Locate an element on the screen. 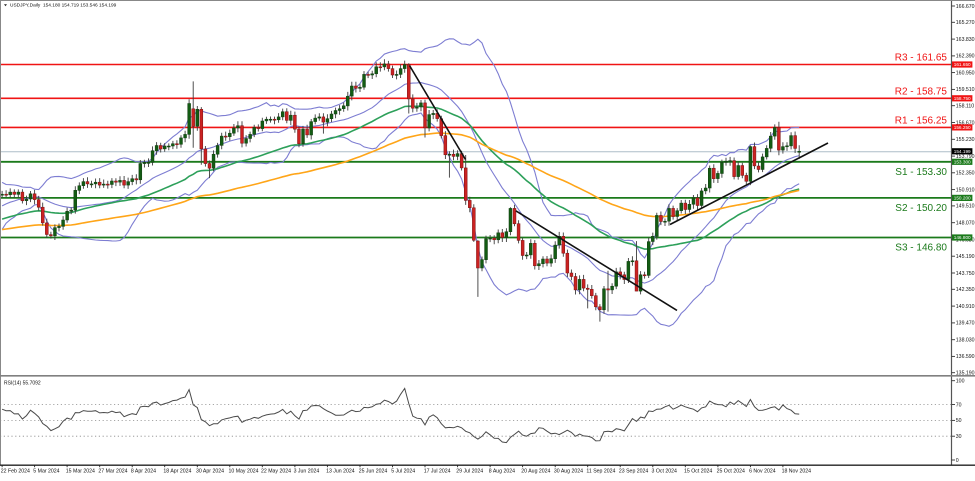 The image size is (975, 481). svg-text: 5 Mar 2024 is located at coordinates (46, 472).